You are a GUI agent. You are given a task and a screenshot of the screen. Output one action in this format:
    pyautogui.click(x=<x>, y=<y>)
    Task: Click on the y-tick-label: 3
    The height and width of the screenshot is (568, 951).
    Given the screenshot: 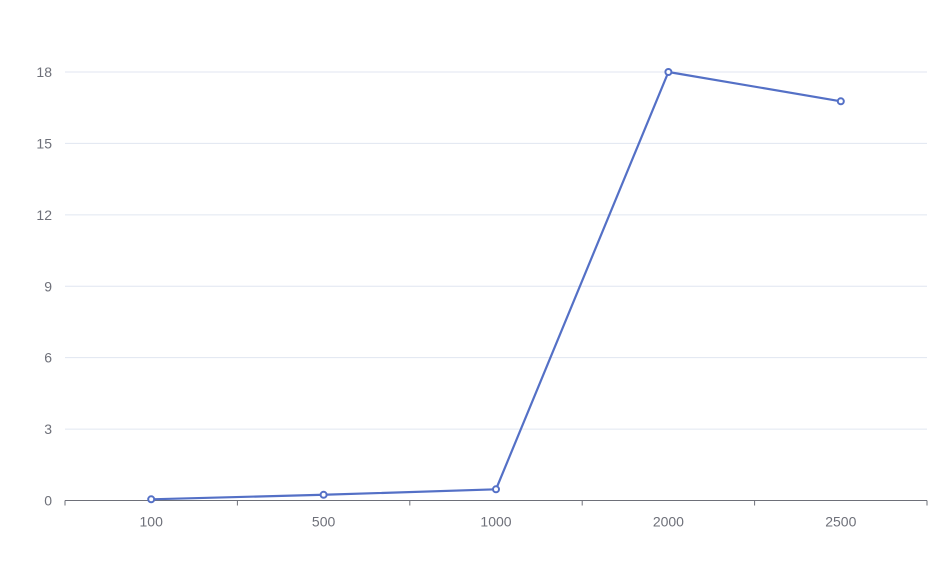 What is the action you would take?
    pyautogui.click(x=48, y=429)
    